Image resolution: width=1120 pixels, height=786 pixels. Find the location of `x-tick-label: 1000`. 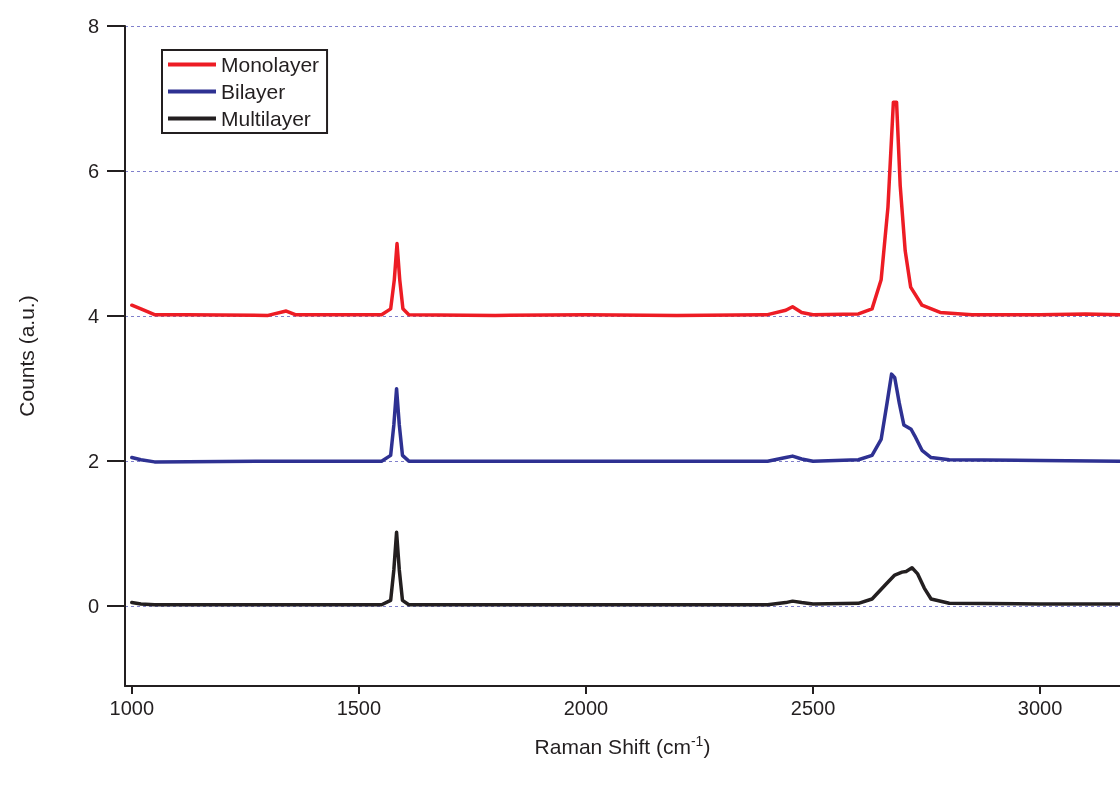

x-tick-label: 1000 is located at coordinates (132, 708).